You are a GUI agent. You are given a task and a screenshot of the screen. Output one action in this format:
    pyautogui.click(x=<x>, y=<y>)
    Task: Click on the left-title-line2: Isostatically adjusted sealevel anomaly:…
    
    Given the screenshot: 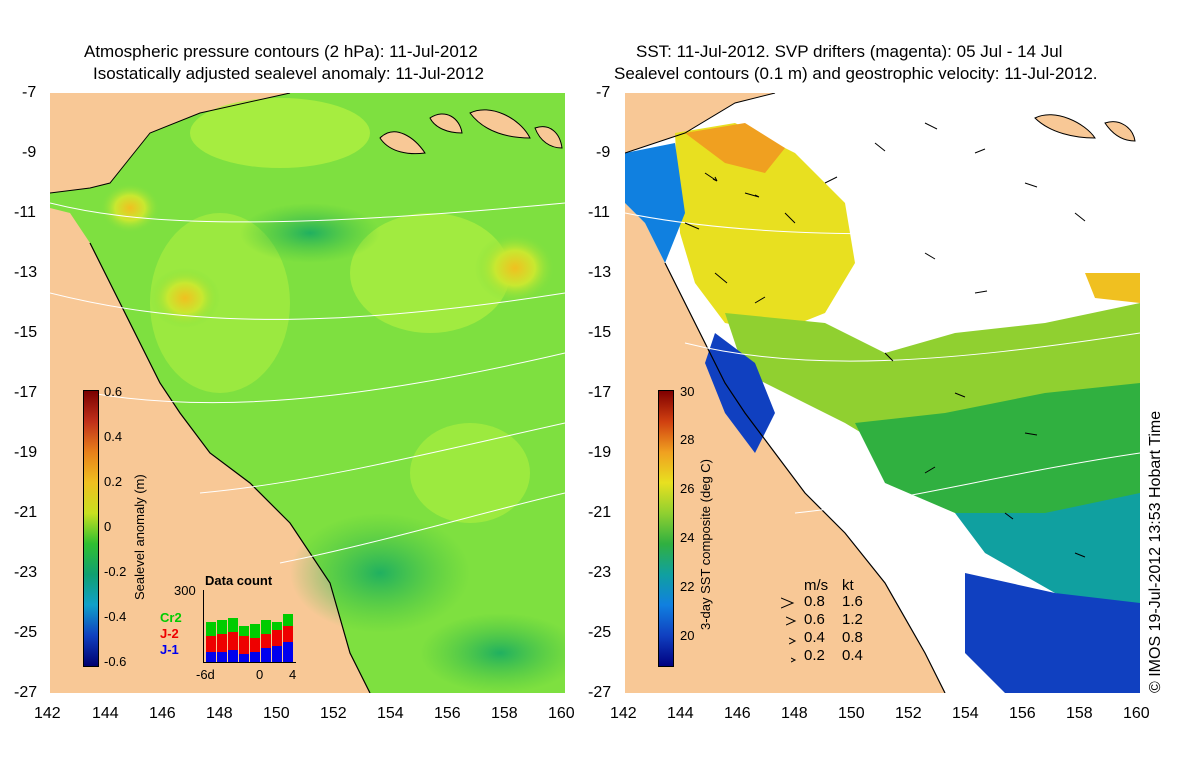 What is the action you would take?
    pyautogui.click(x=288, y=73)
    